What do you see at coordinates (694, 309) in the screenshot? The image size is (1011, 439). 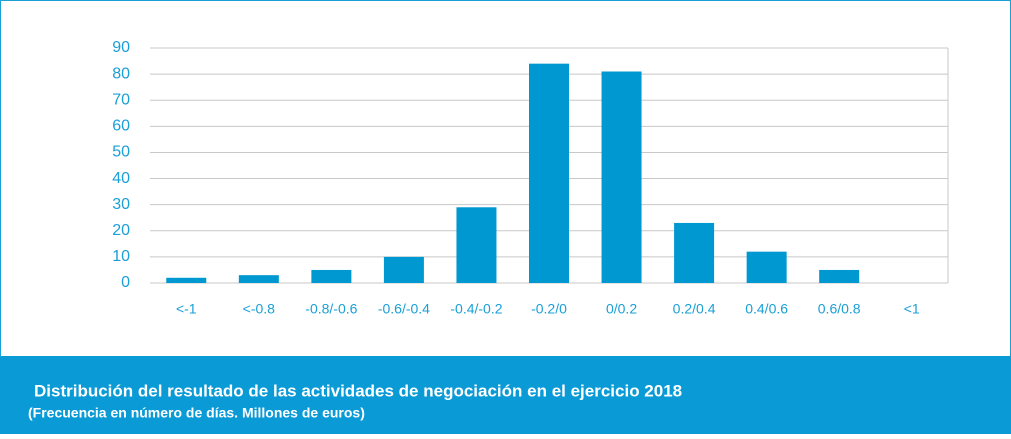 I see `x-tick-label: 0.2/0.4` at bounding box center [694, 309].